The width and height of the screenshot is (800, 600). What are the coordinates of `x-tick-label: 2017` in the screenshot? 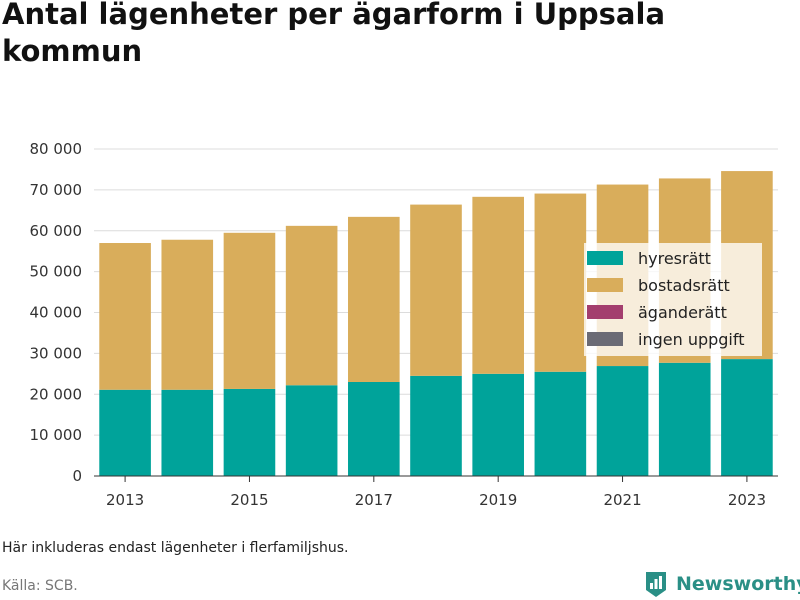 It's located at (374, 500).